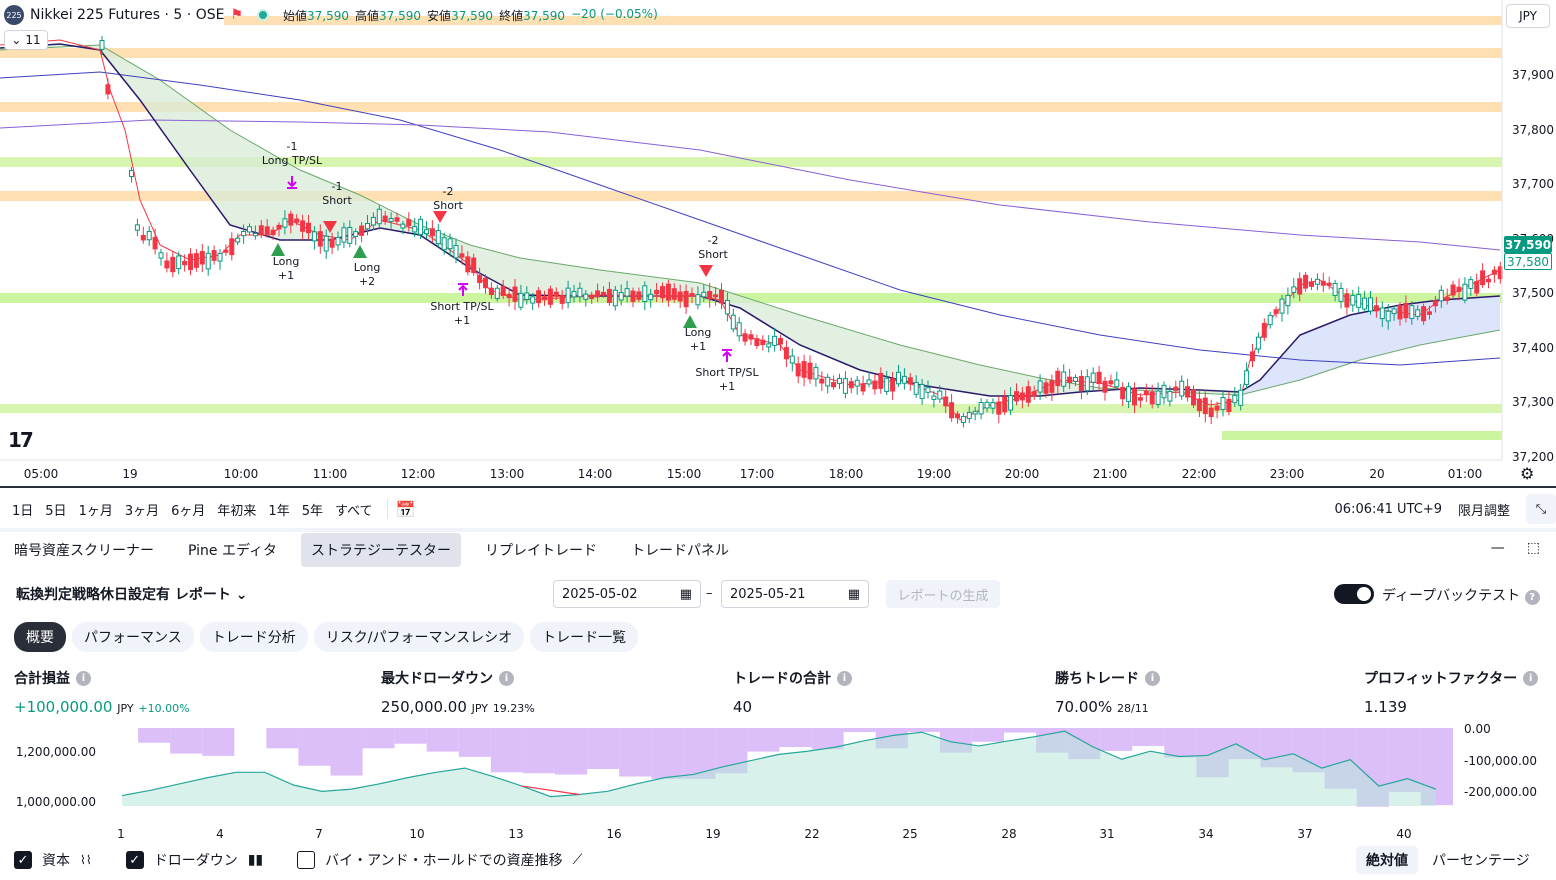  I want to click on metric-unit: JPY, so click(125, 708).